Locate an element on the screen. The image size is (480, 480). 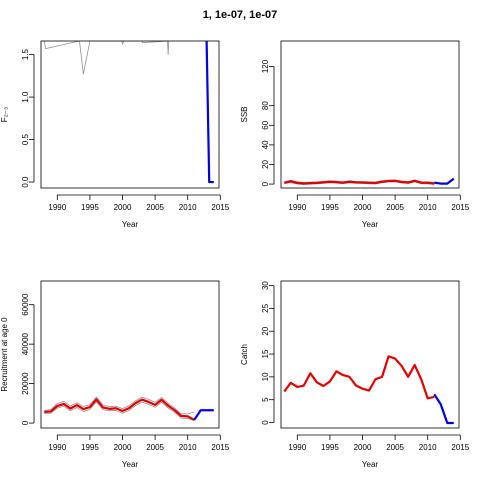
y-tick-label: 0.5 is located at coordinates (25, 139).